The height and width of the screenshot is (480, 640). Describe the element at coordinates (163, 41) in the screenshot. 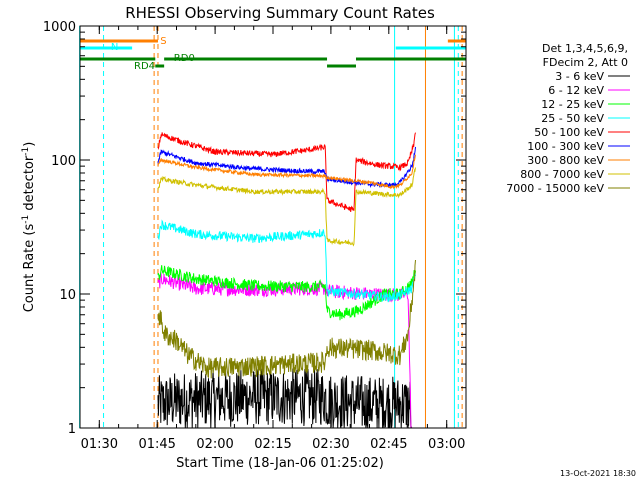

I see `flag-label-s: S` at that location.